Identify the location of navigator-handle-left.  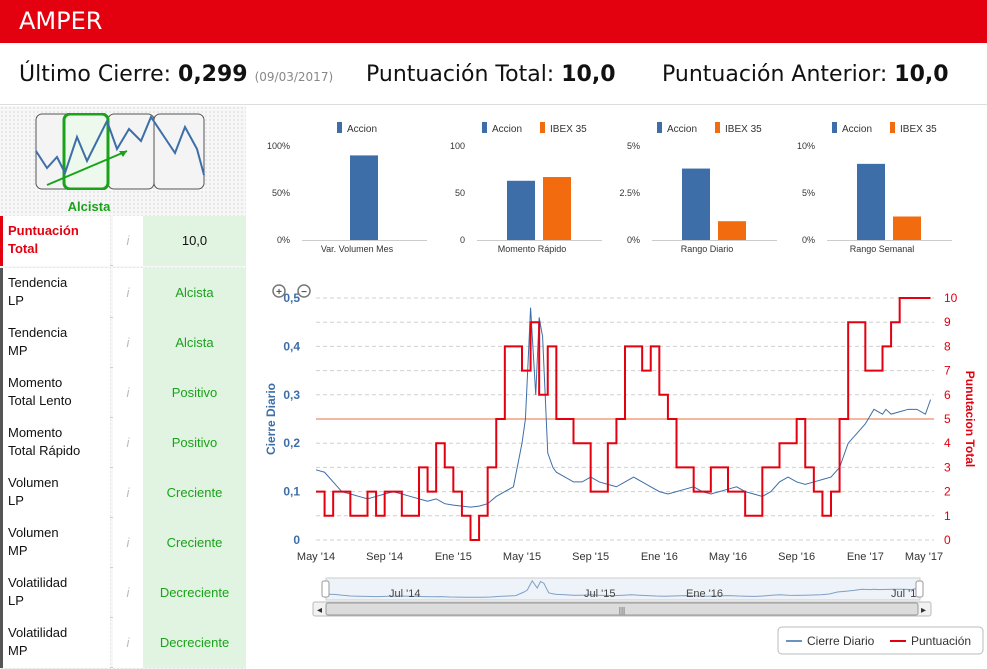
(325, 589).